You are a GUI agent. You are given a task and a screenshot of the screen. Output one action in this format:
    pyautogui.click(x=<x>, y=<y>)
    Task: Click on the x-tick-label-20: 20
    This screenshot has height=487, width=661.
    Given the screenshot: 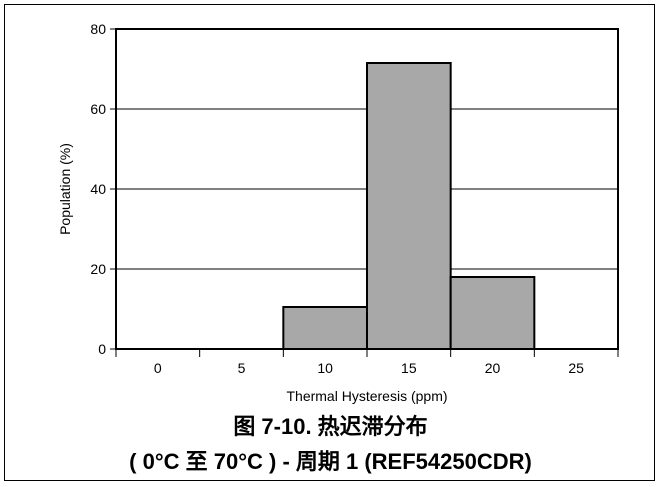 What is the action you would take?
    pyautogui.click(x=493, y=368)
    